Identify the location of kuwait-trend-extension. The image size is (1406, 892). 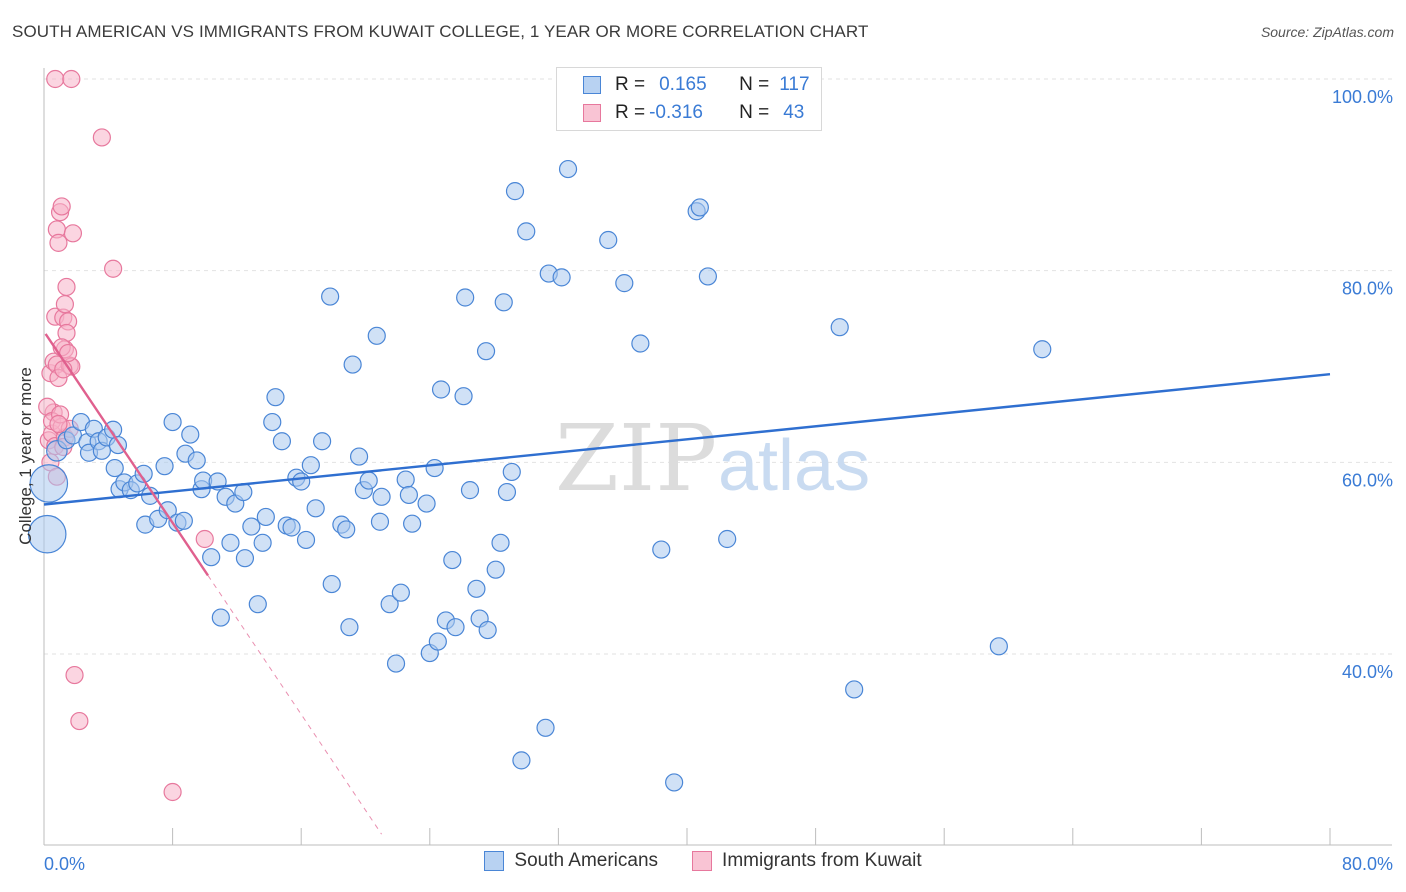
(294, 705).